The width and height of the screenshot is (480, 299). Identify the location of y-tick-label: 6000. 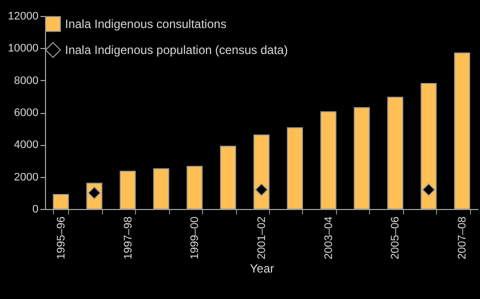
(26, 113).